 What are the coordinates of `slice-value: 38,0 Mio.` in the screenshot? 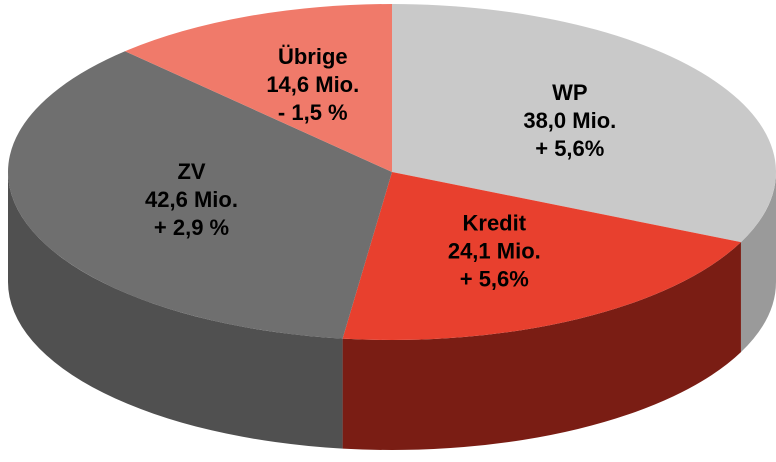 It's located at (569, 120).